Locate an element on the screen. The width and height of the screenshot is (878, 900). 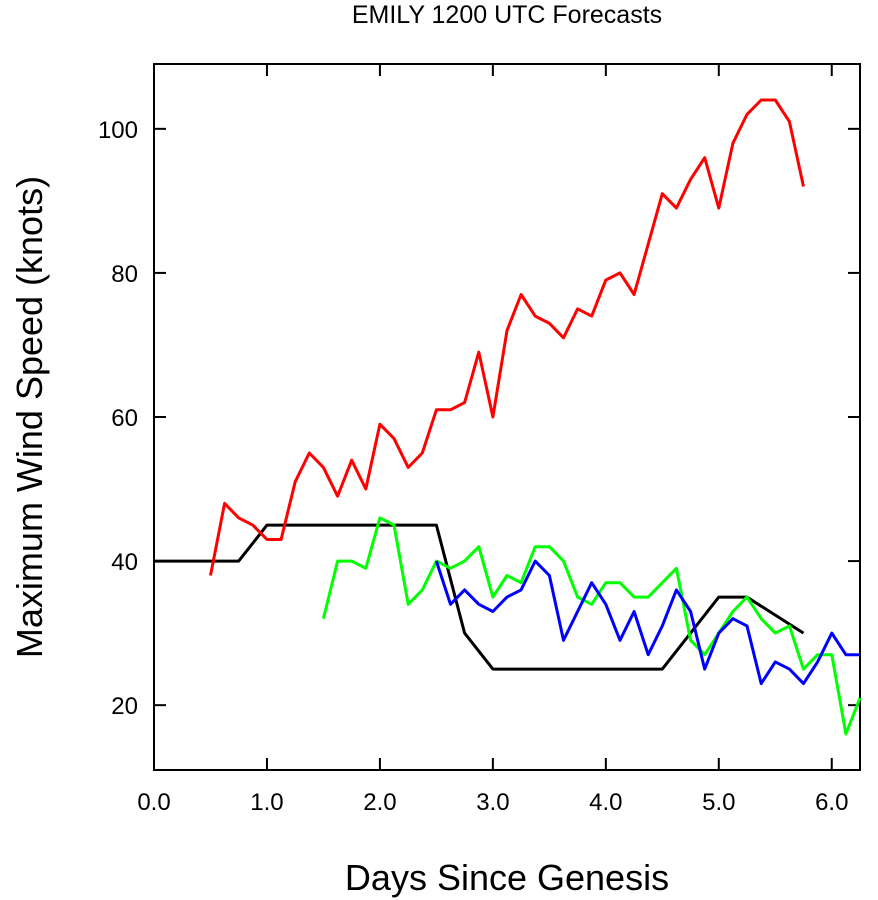
x-tick-label: 6.0 is located at coordinates (831, 802).